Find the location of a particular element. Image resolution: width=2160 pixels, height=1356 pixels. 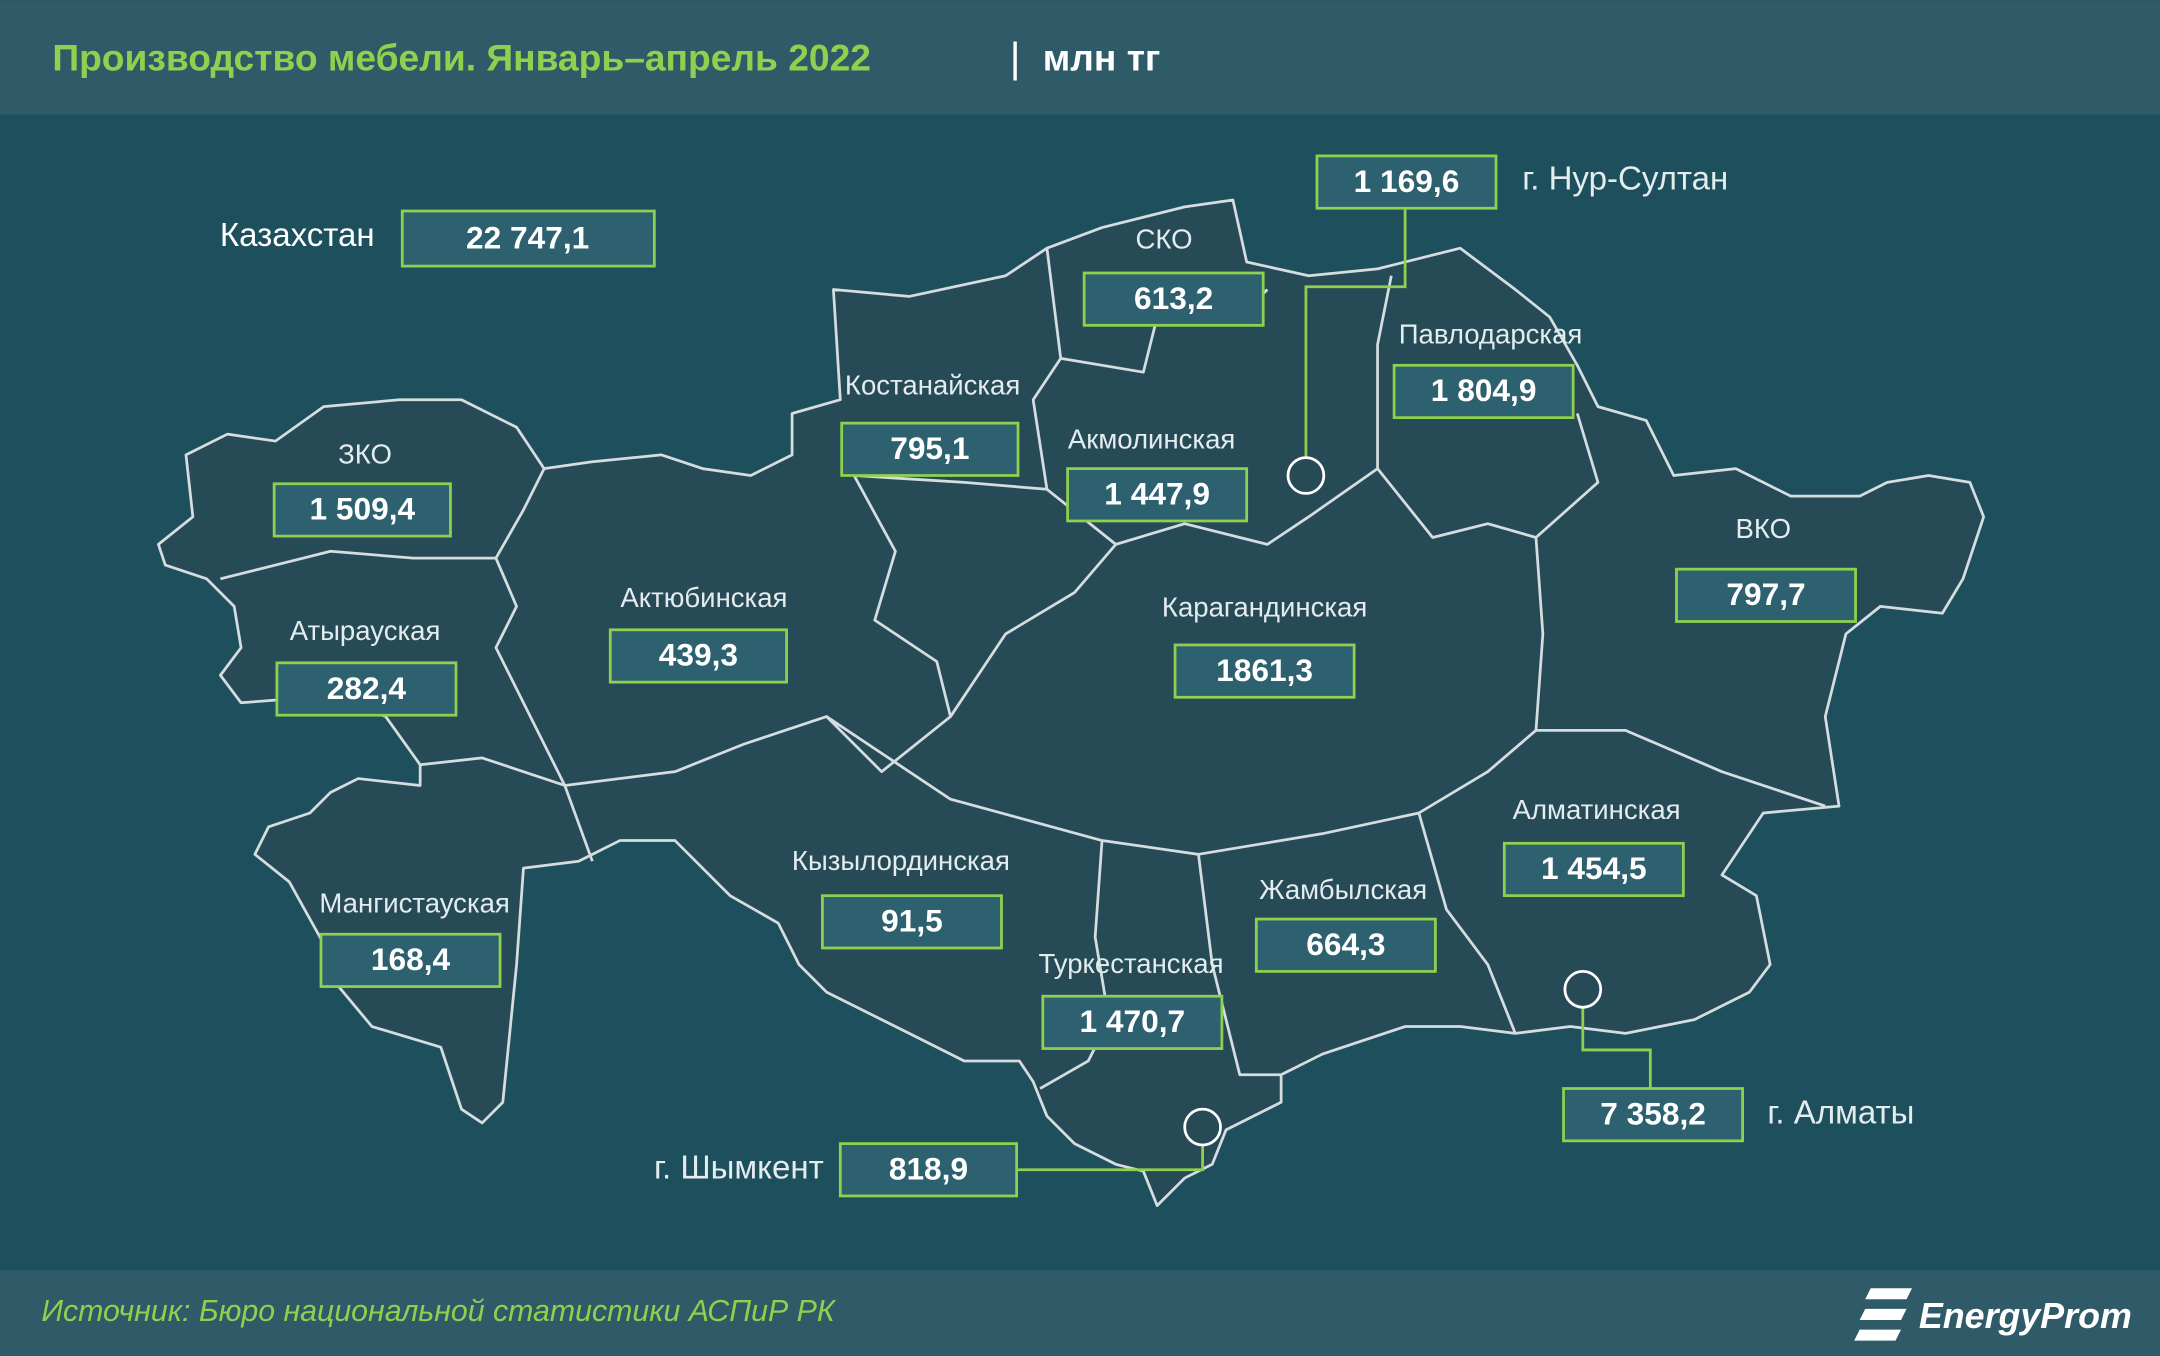

region-name: Мангистауская is located at coordinates (414, 903).